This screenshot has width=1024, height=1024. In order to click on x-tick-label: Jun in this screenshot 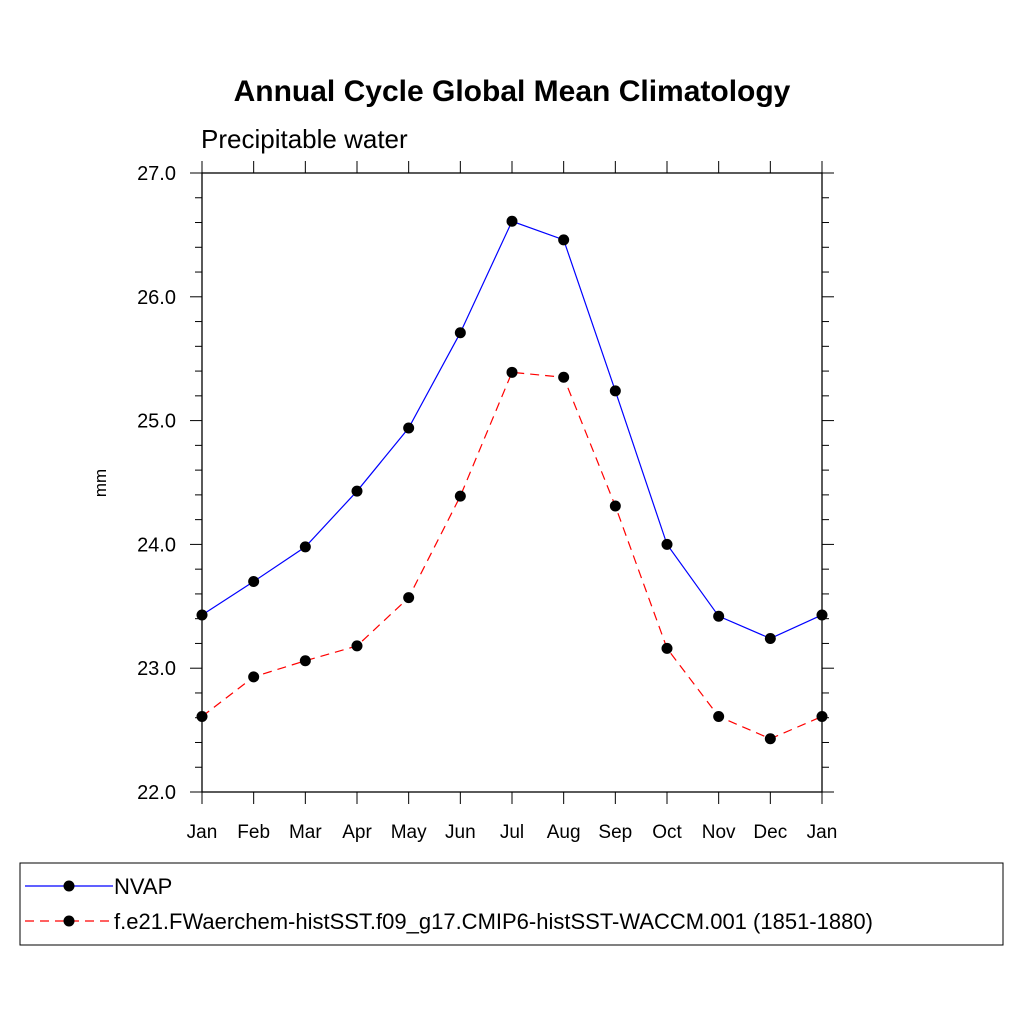, I will do `click(460, 832)`.